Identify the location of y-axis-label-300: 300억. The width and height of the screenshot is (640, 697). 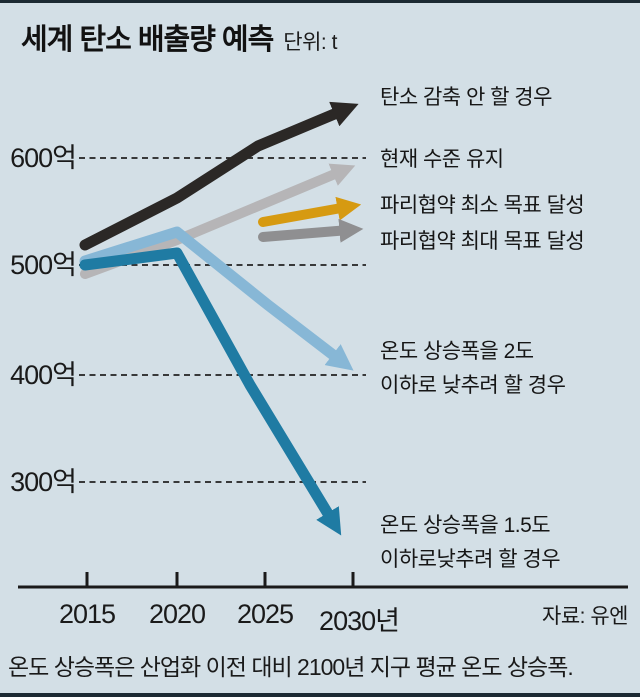
(43, 482).